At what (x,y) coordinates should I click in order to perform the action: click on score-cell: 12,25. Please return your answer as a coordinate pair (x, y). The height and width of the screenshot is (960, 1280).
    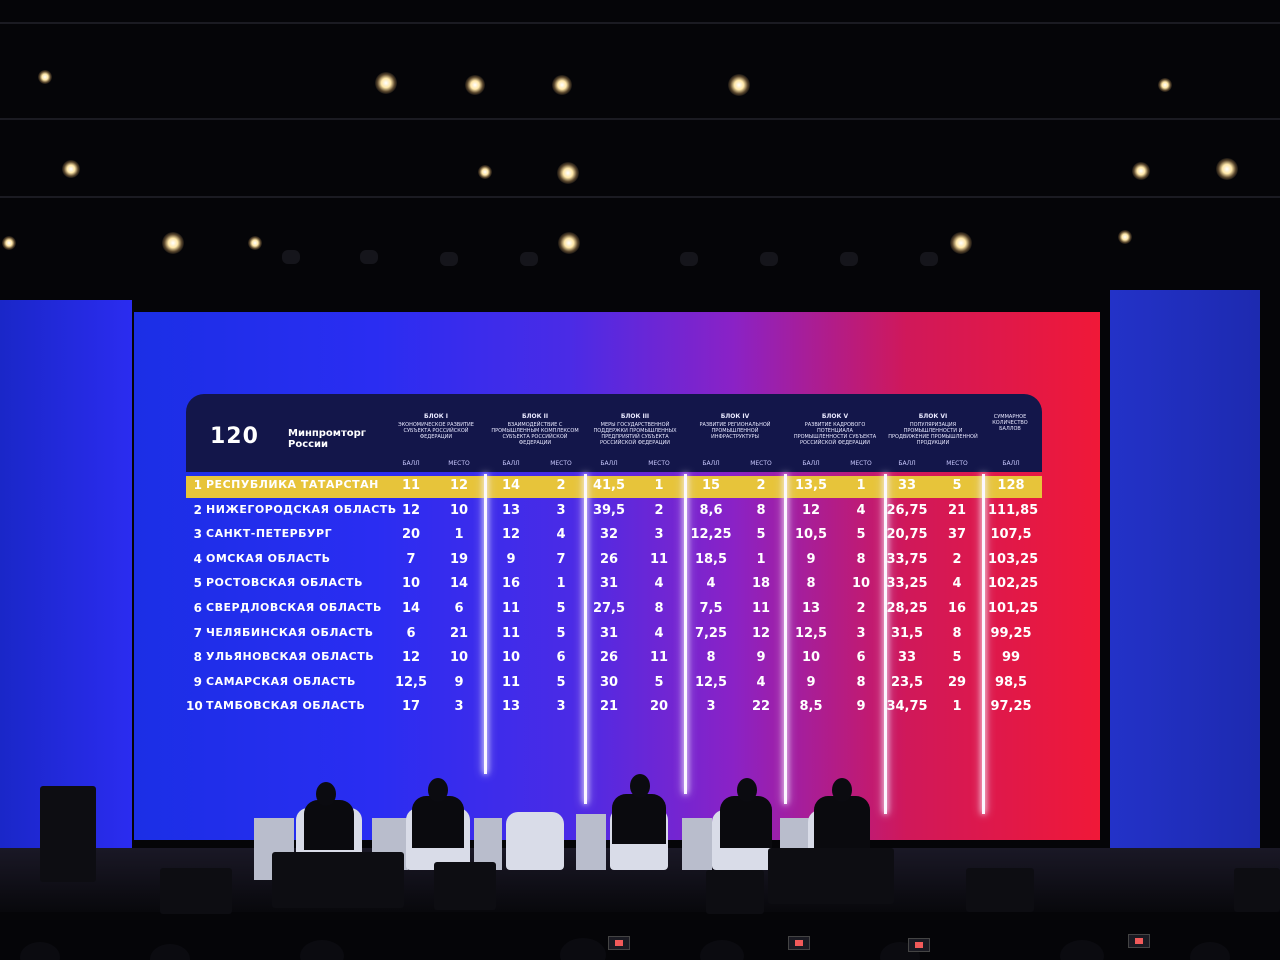
    Looking at the image, I should click on (711, 535).